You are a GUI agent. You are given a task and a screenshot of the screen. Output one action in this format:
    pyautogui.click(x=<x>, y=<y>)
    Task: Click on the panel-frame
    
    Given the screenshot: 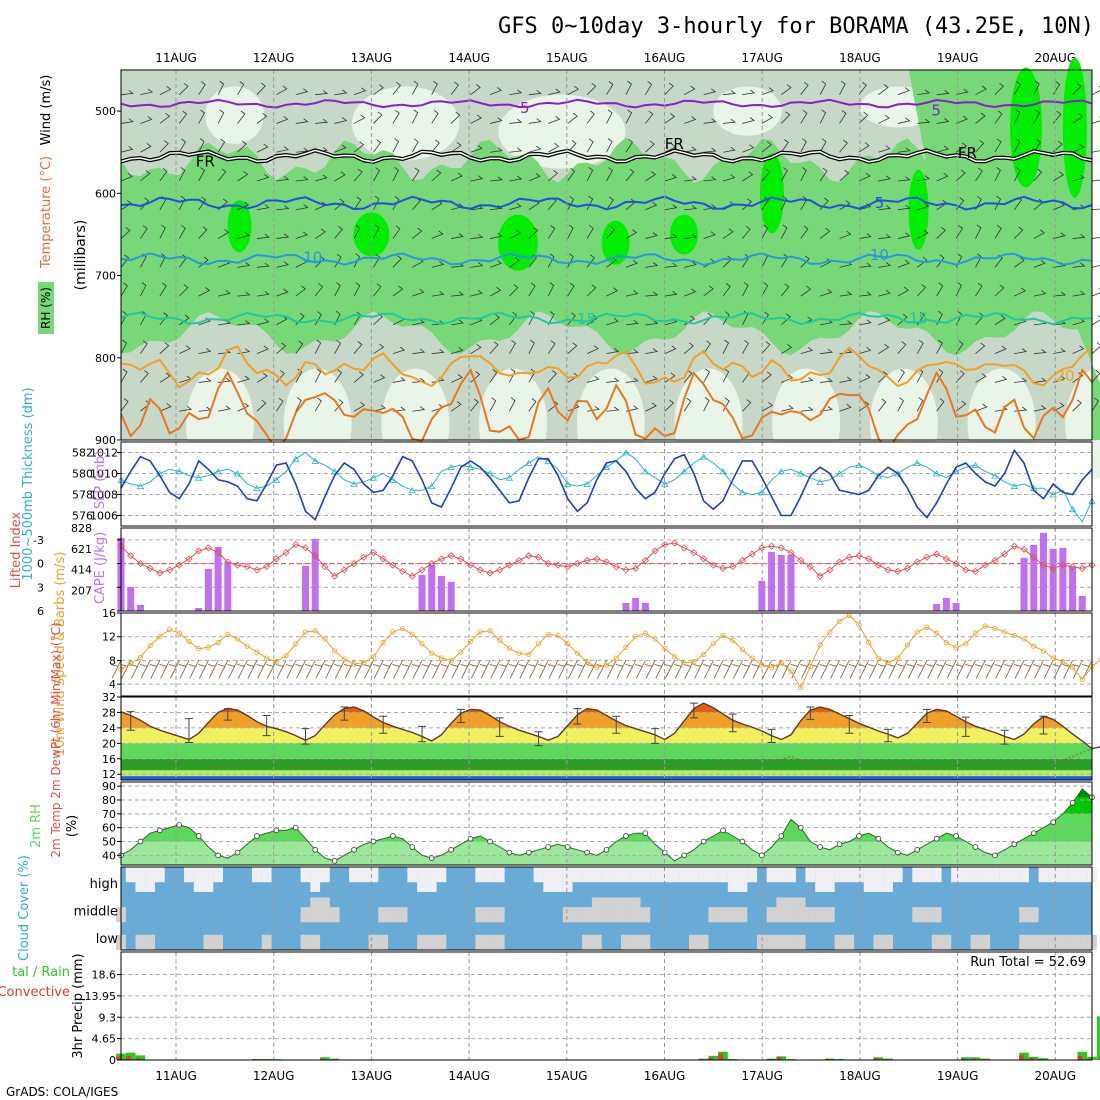 What is the action you would take?
    pyautogui.click(x=606, y=569)
    